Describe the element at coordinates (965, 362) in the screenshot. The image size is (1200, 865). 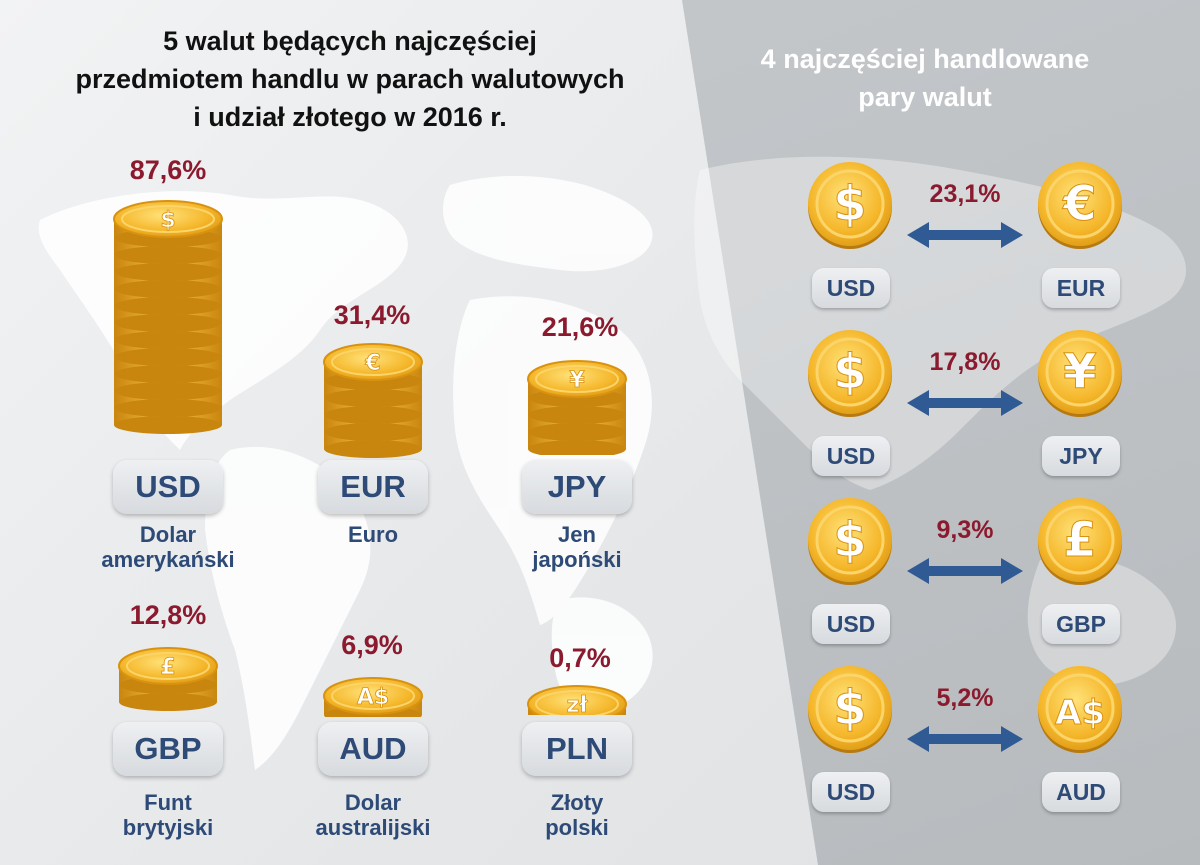
I see `pair-share: 17,8%` at that location.